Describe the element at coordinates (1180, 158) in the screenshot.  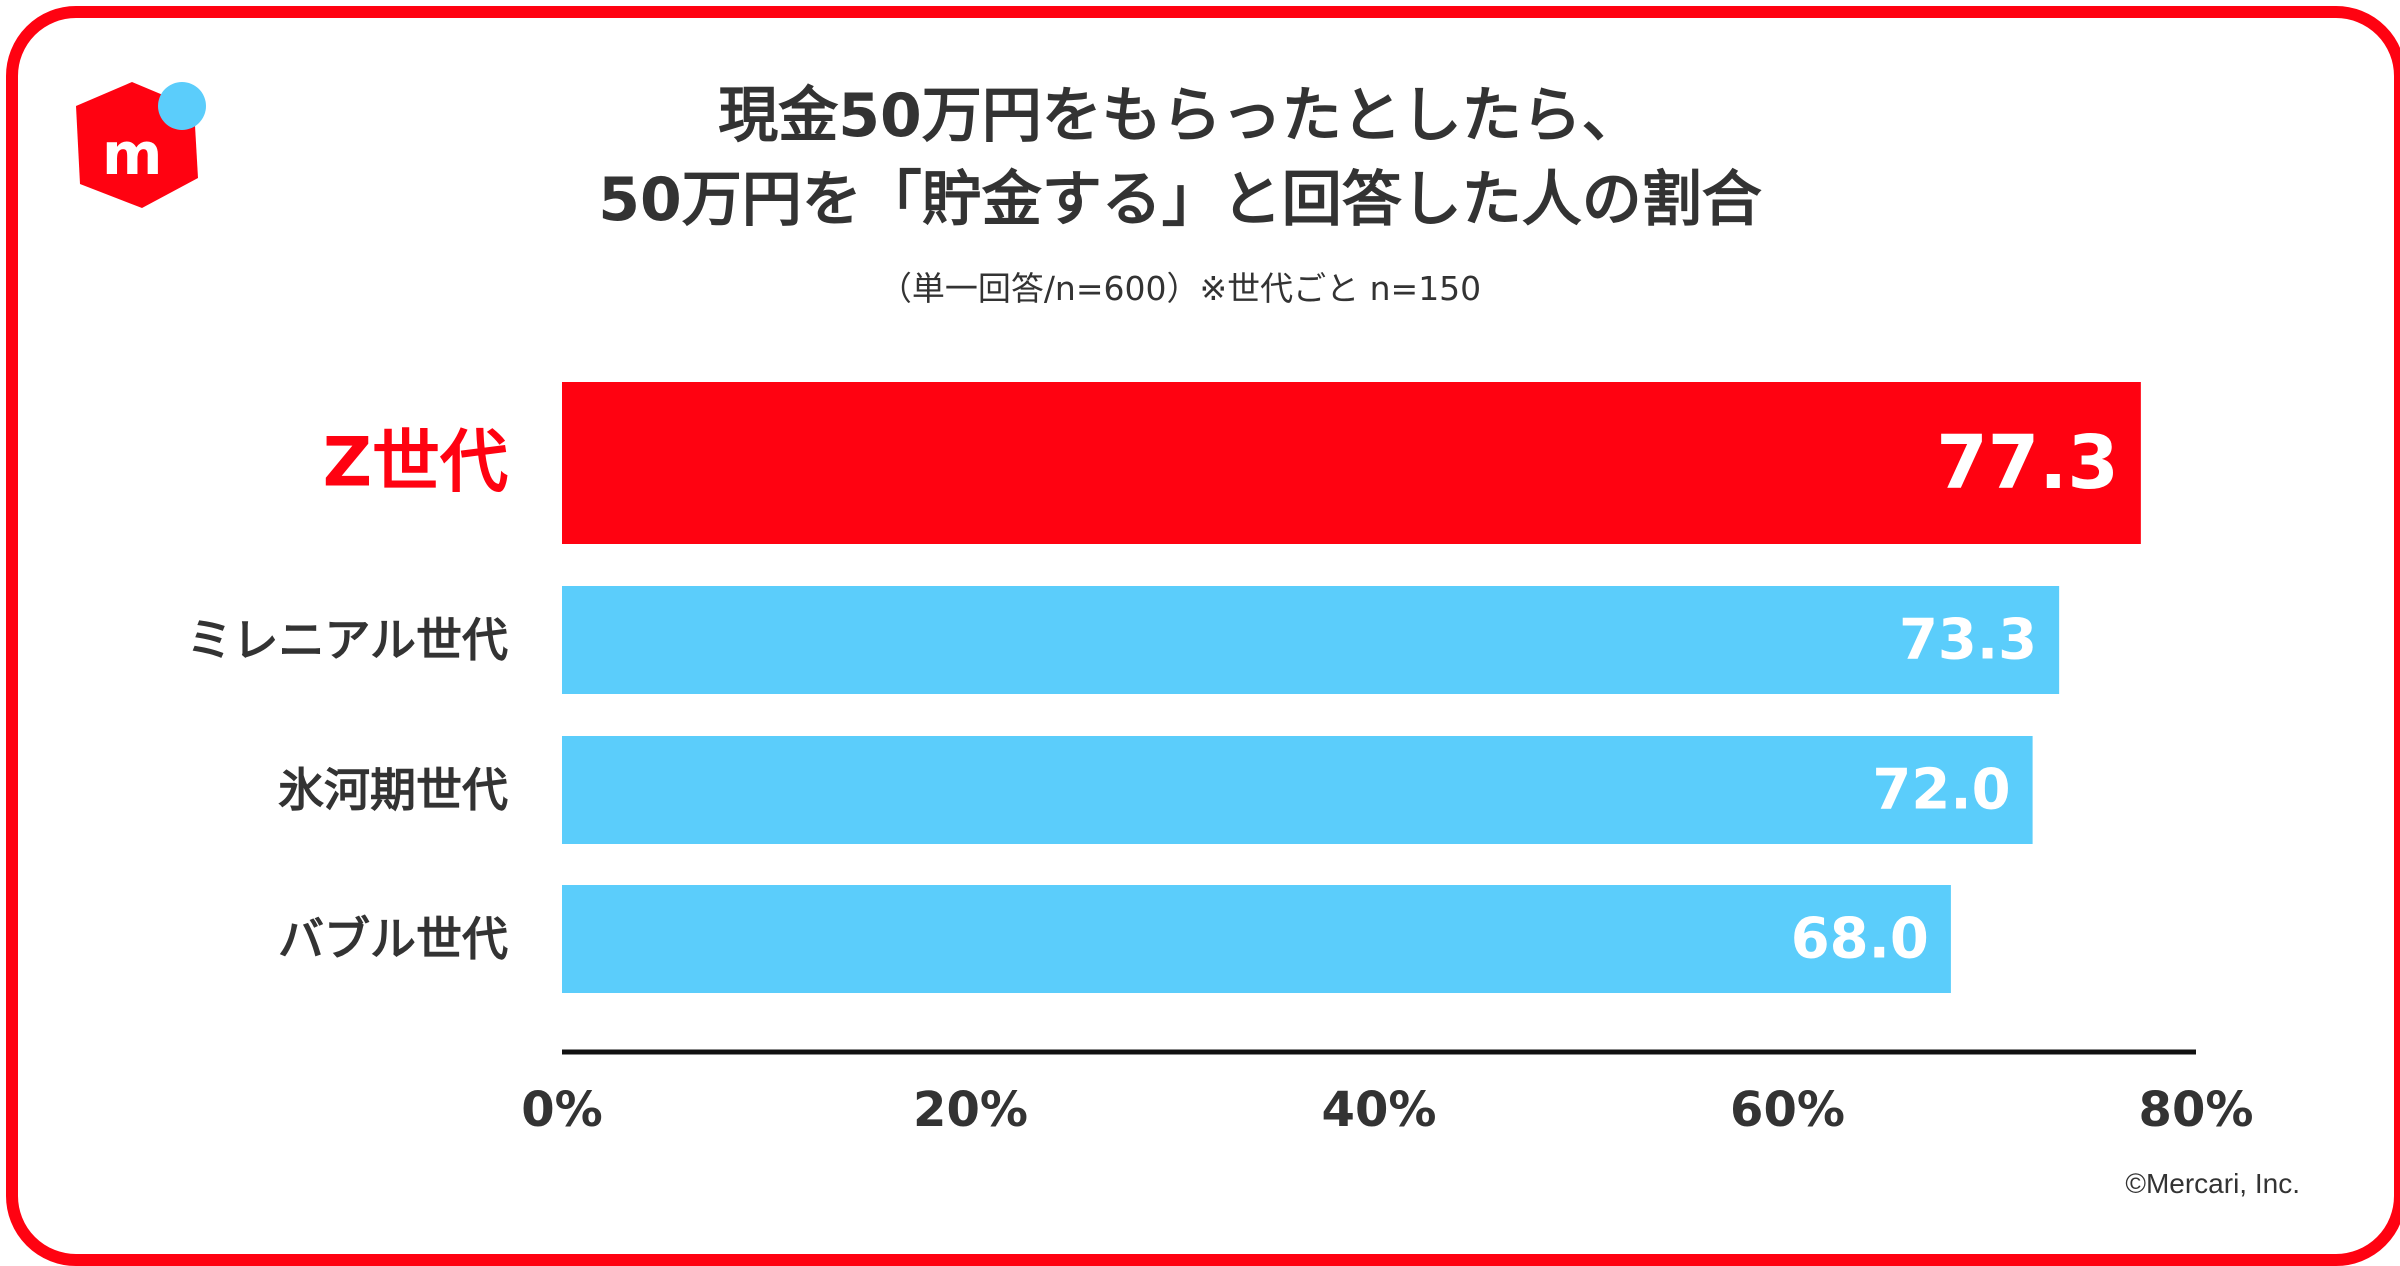
I see `chart-title: 現金50万円をもらったとしたら、 50万円を「貯金する」と回答した人の割合` at that location.